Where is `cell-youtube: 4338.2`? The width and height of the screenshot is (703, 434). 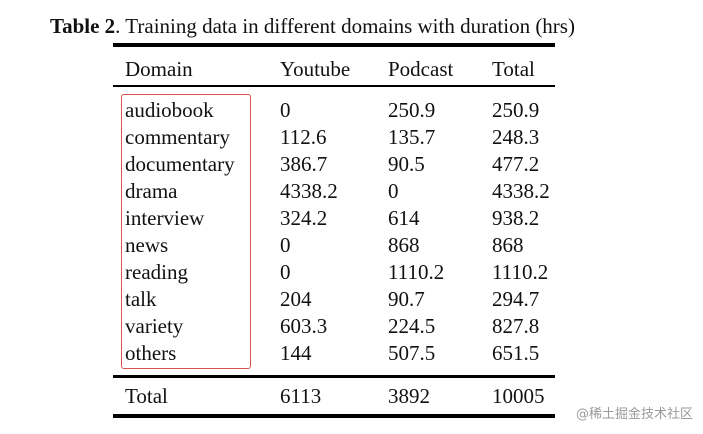 cell-youtube: 4338.2 is located at coordinates (309, 191).